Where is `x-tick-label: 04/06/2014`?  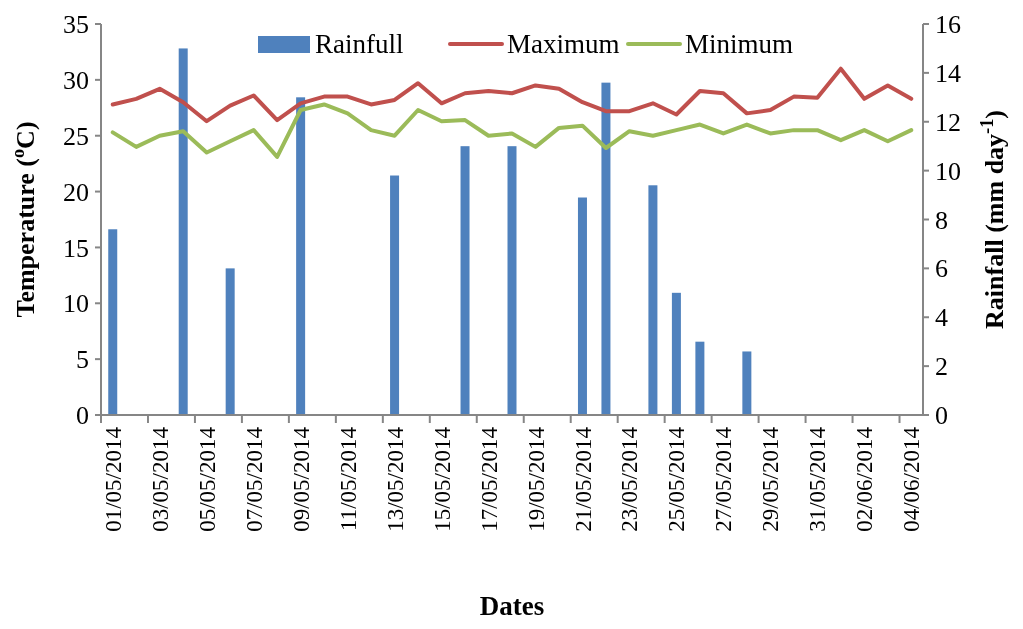 x-tick-label: 04/06/2014 is located at coordinates (912, 479).